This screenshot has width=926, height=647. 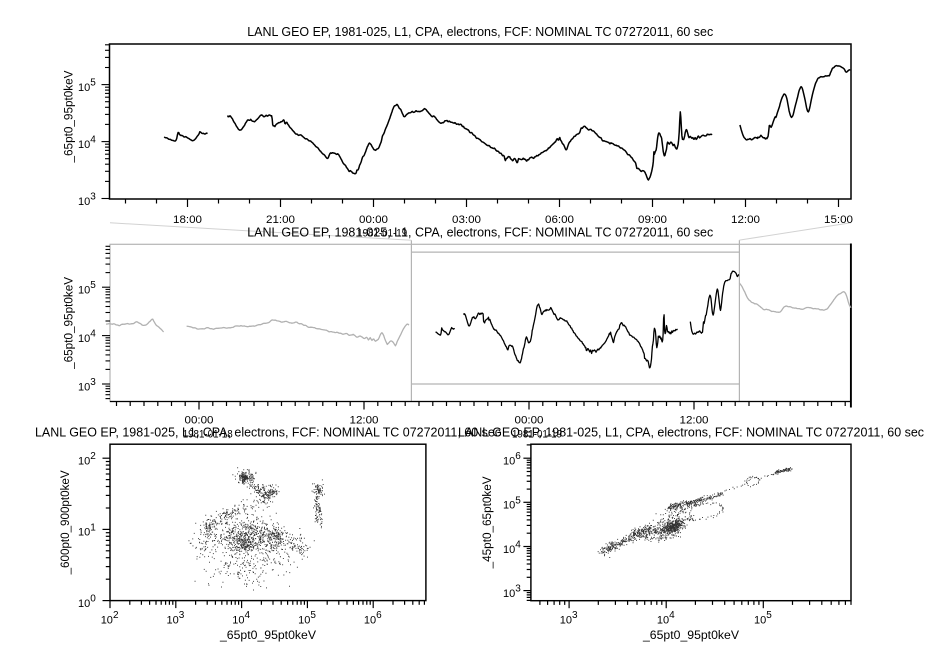 What do you see at coordinates (652, 220) in the screenshot?
I see `svg-text: 09:00` at bounding box center [652, 220].